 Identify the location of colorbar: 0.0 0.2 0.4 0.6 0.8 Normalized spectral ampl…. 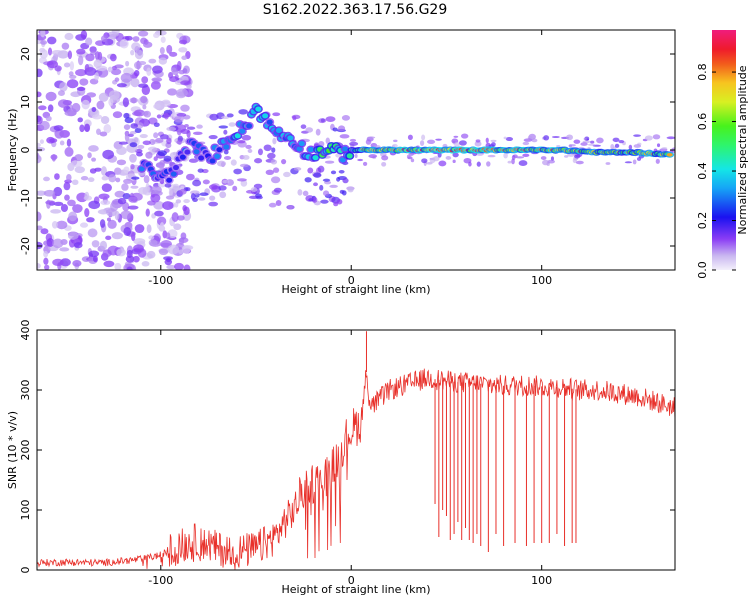
(722, 154).